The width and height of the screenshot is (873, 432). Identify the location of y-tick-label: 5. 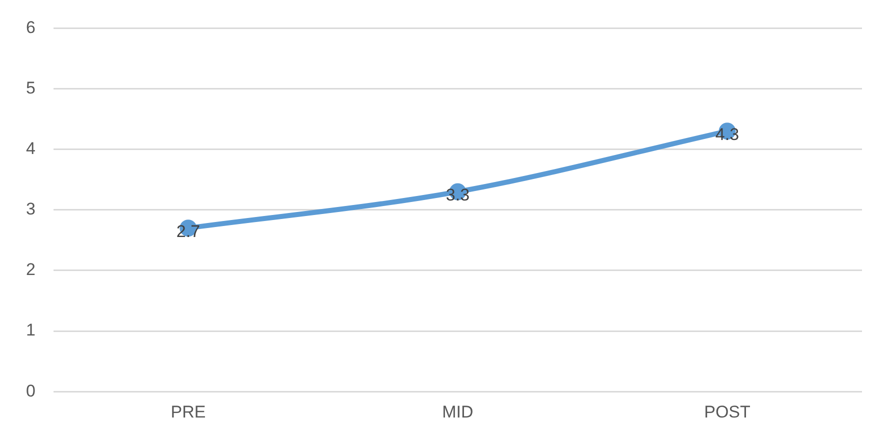
(31, 88).